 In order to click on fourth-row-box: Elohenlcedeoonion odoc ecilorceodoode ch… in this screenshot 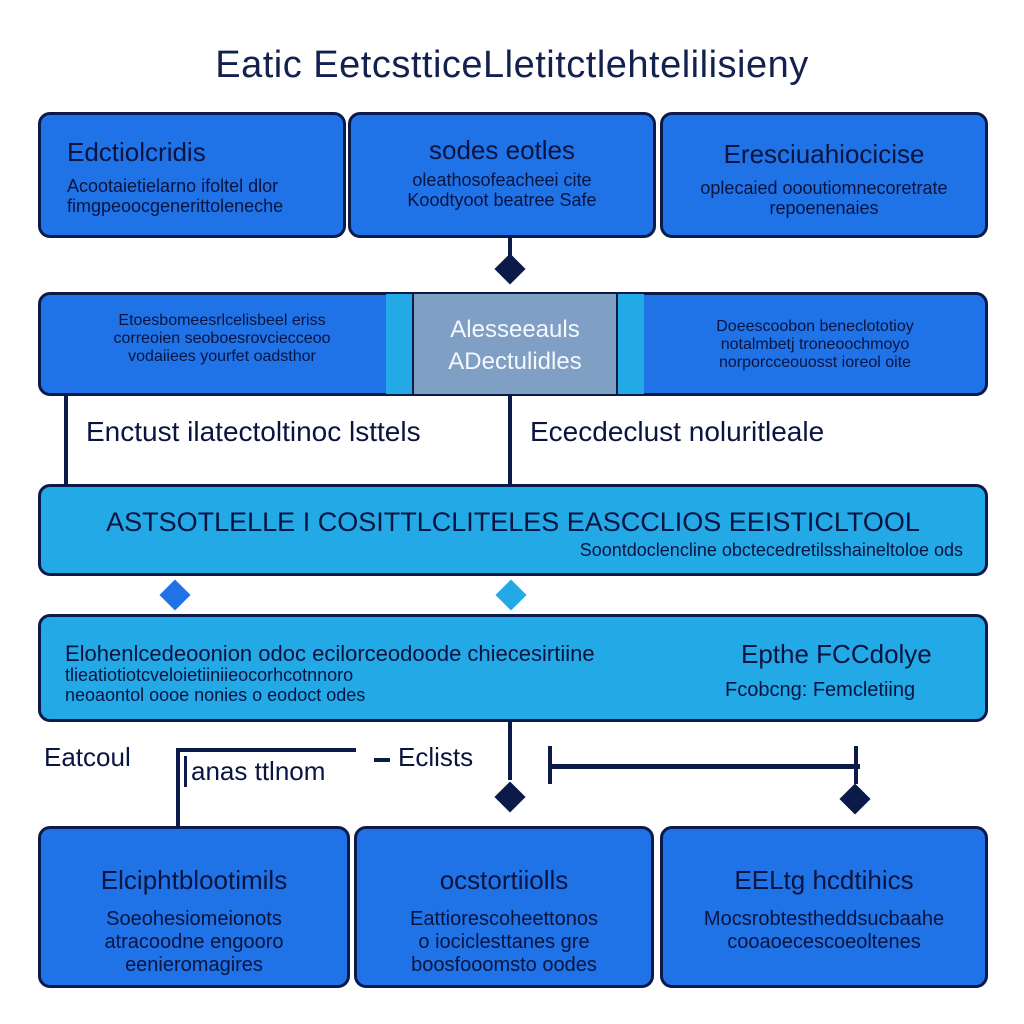, I will do `click(513, 668)`.